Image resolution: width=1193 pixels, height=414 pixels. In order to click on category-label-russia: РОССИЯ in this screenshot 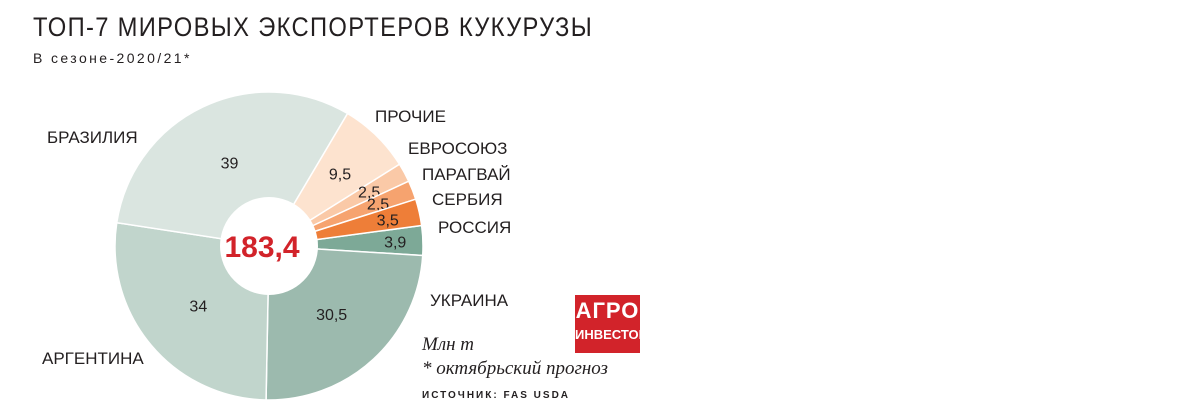, I will do `click(474, 227)`.